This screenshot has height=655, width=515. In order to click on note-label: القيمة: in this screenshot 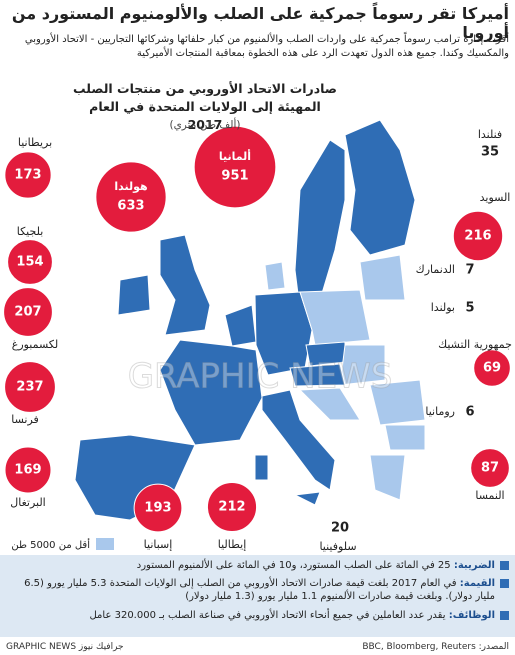, I will do `click(477, 583)`.